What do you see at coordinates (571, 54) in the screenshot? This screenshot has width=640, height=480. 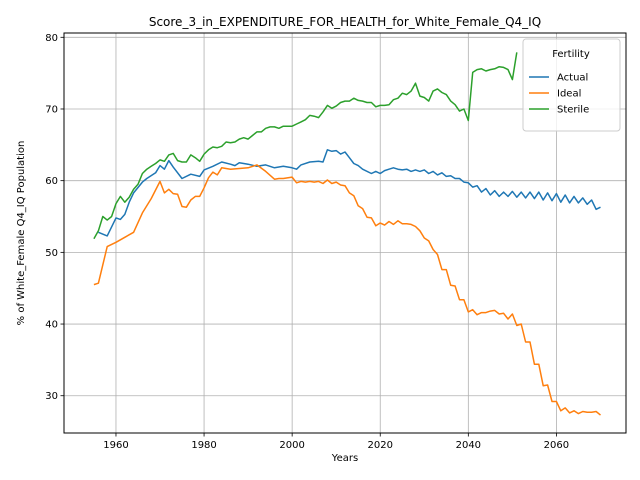 I see `legend-title: Fertility` at bounding box center [571, 54].